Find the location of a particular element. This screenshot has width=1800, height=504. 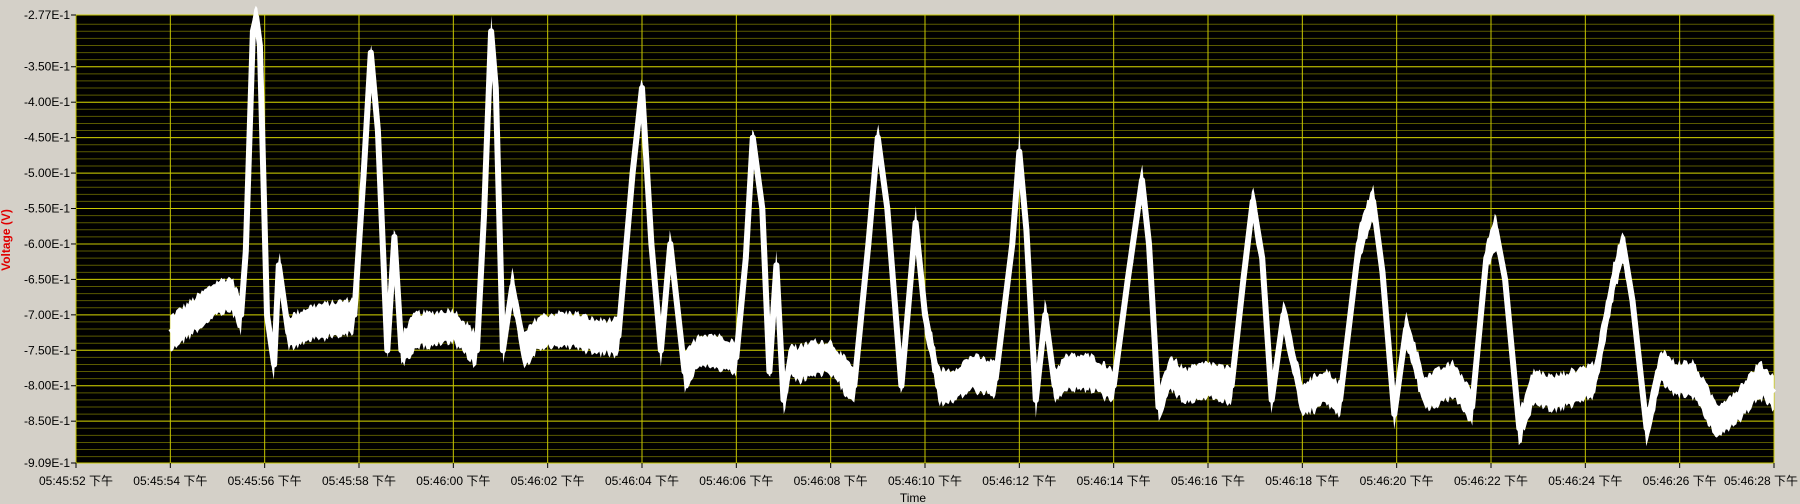

y-tick-label: -7.00E-1 is located at coordinates (47, 315).